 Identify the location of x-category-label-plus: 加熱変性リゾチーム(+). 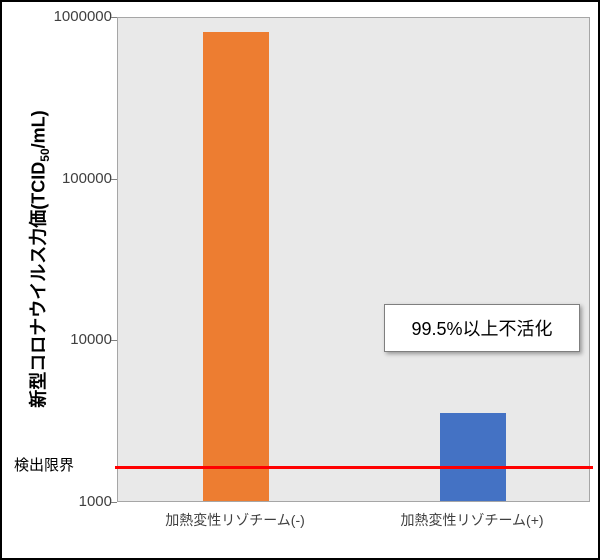
(472, 520).